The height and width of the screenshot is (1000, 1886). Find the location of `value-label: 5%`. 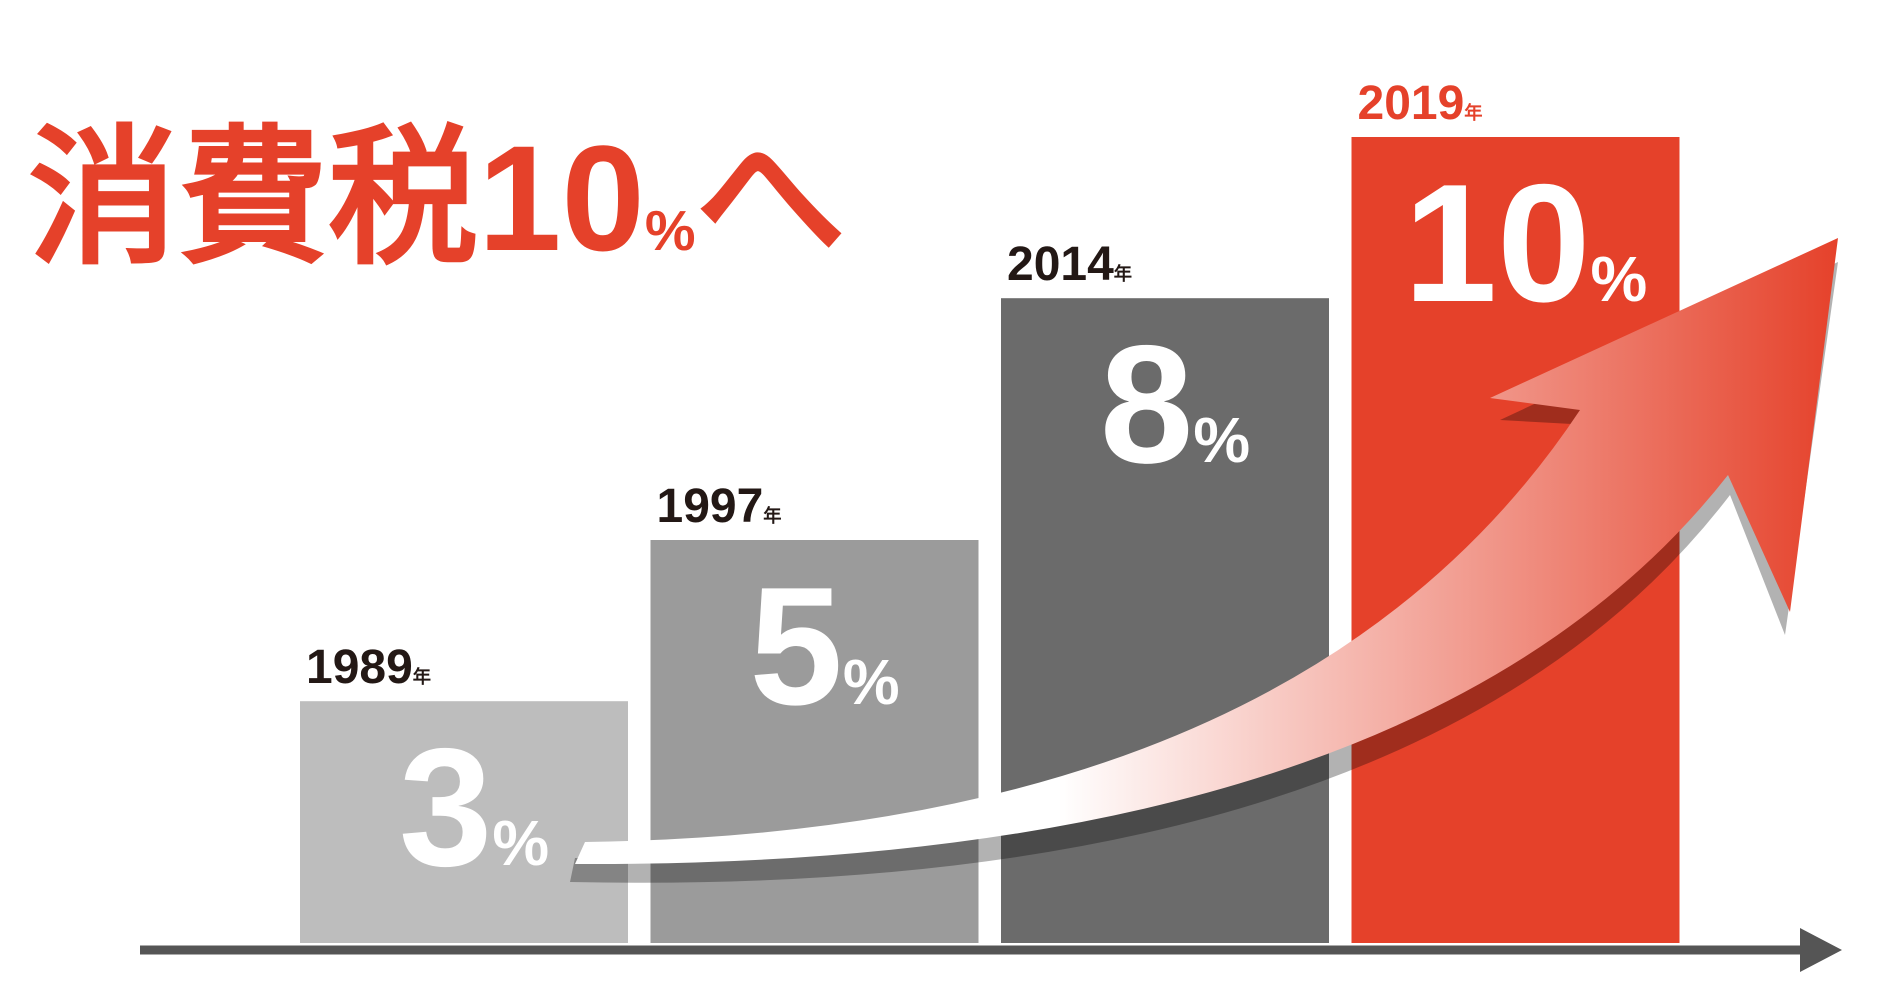

value-label: 5% is located at coordinates (824, 646).